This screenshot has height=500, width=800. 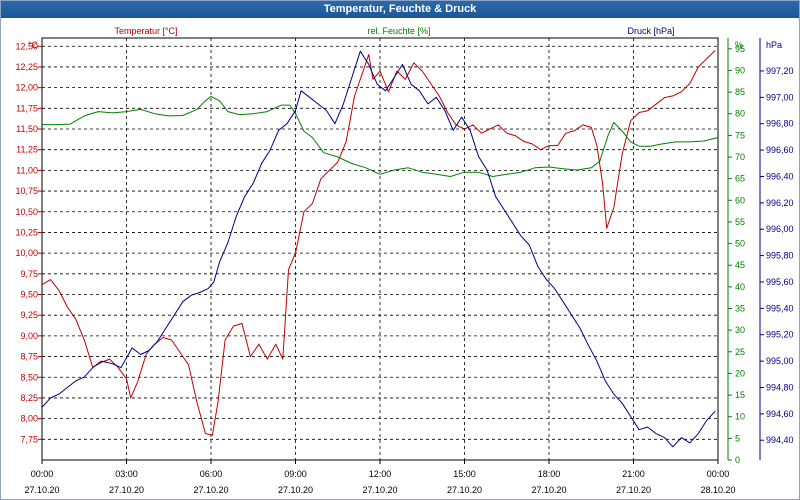 What do you see at coordinates (29, 336) in the screenshot?
I see `y-left-tick-label: 9,00` at bounding box center [29, 336].